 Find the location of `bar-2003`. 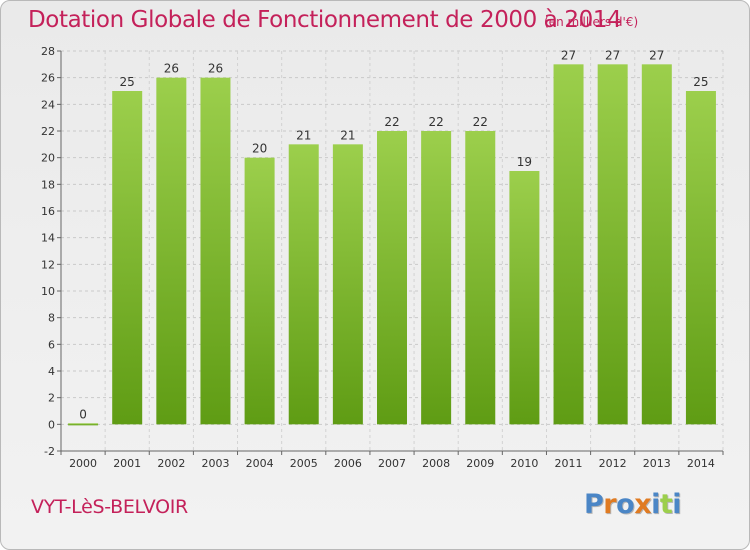

bar-2003 is located at coordinates (215, 251).